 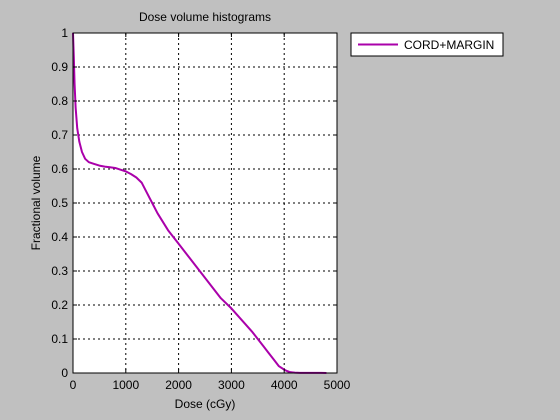 I want to click on y-tick-label-10: 1, so click(x=64, y=33).